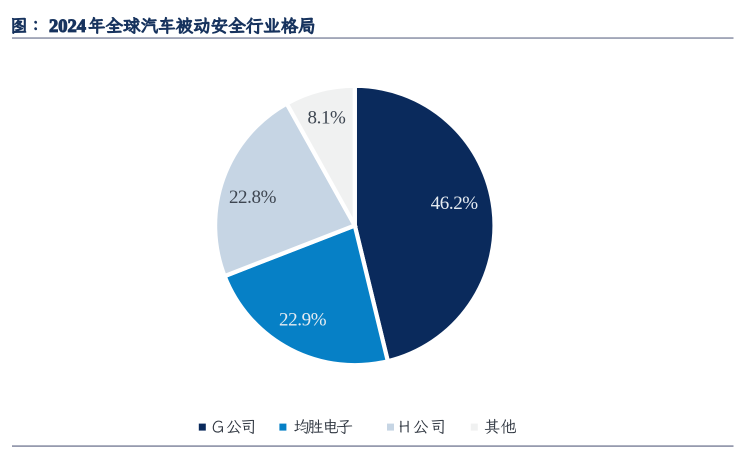 The width and height of the screenshot is (754, 461). Describe the element at coordinates (327, 117) in the screenshot. I see `svg-text: 8.1%` at that location.